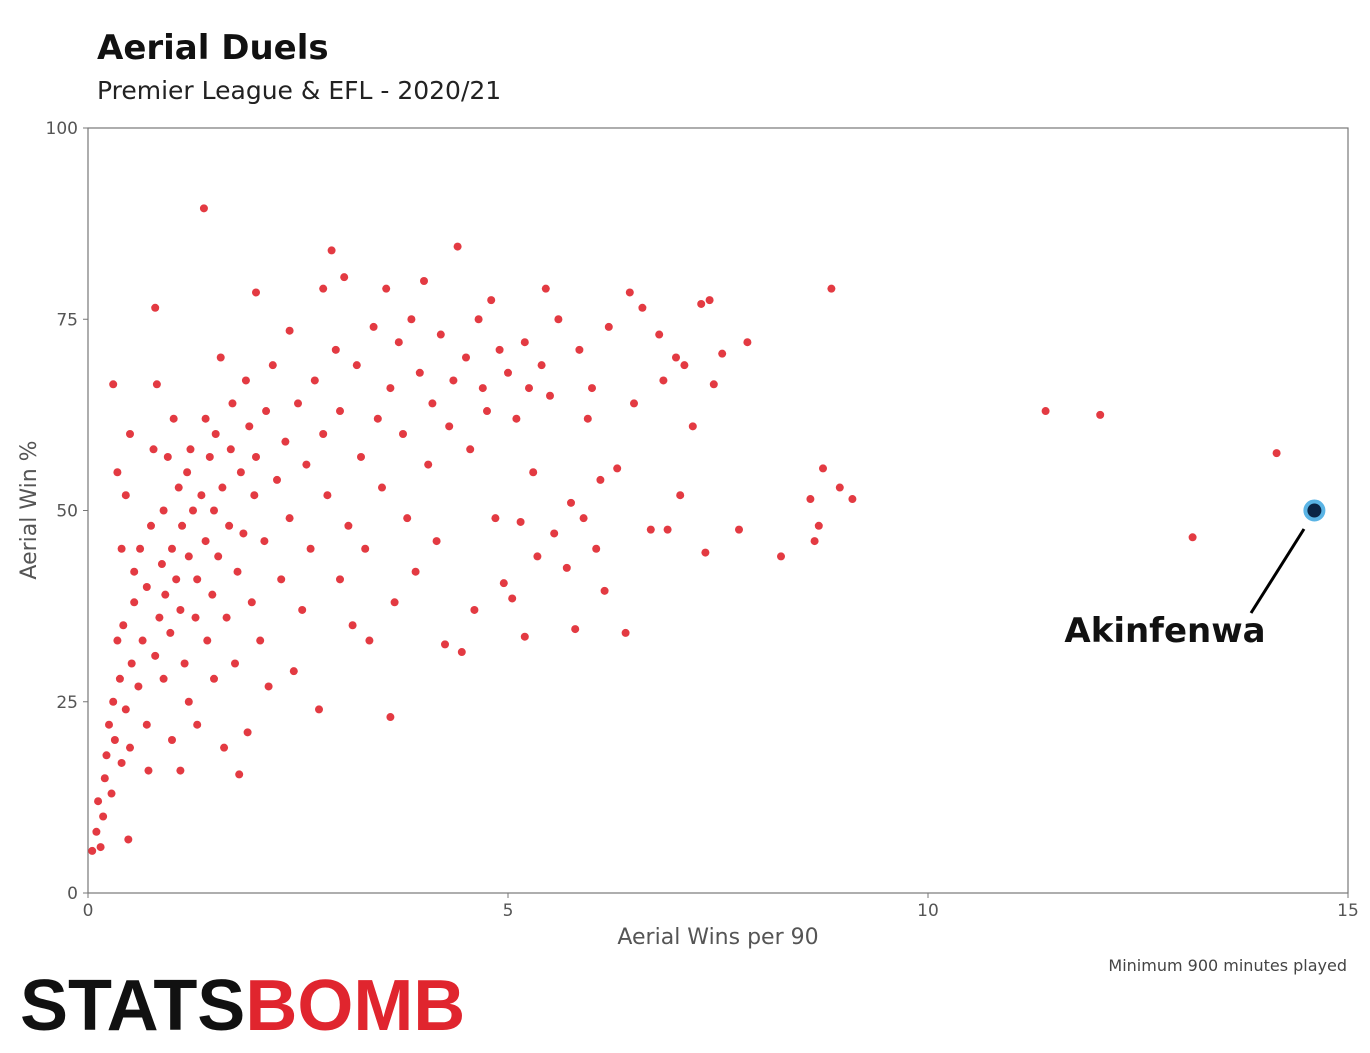  I want to click on x-tick-label: 5, so click(508, 911).